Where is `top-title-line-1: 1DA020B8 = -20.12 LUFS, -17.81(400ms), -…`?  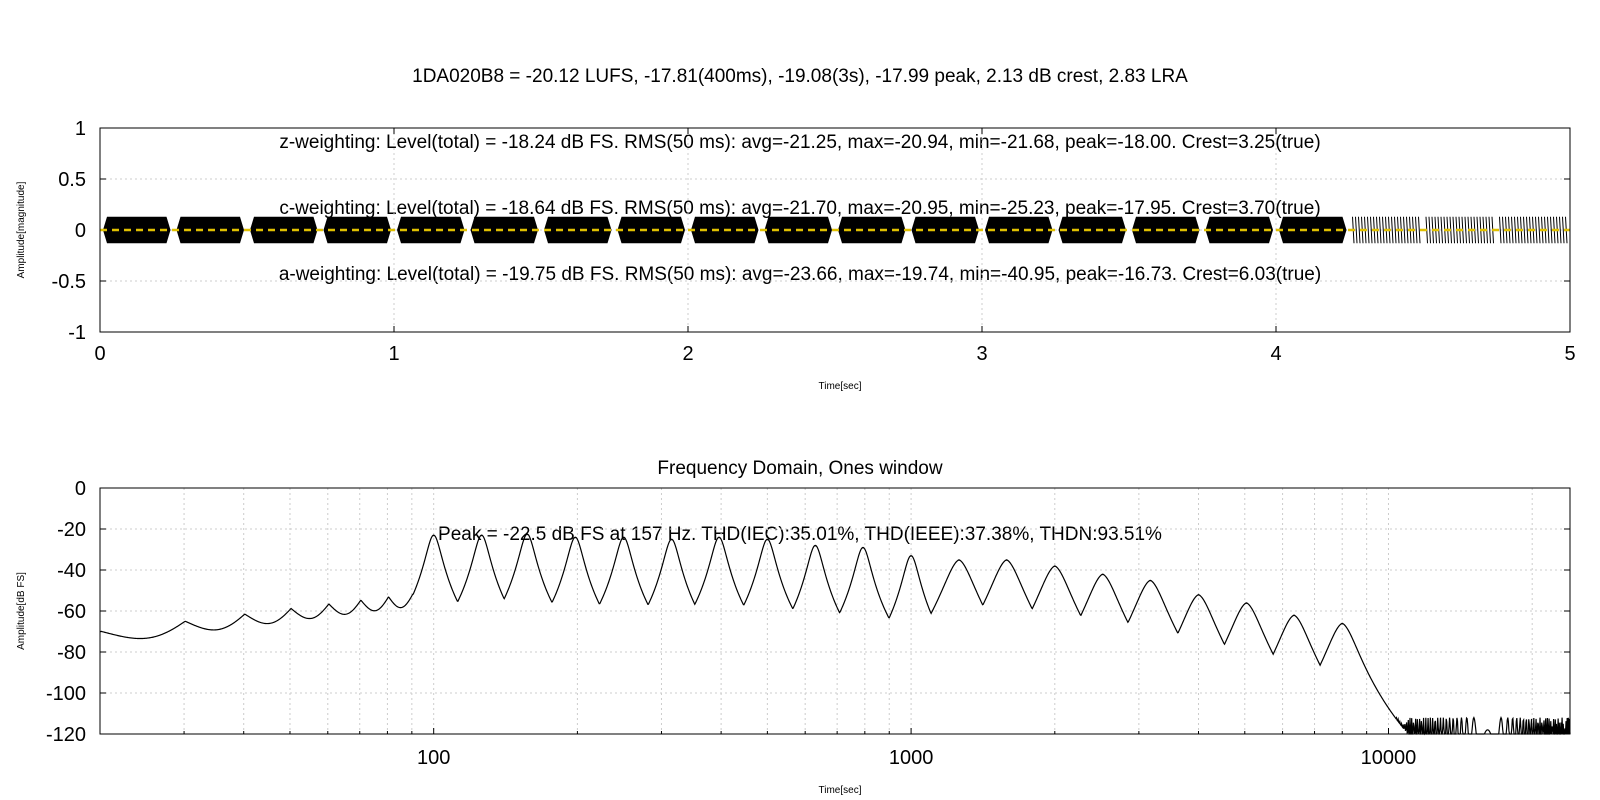
top-title-line-1: 1DA020B8 = -20.12 LUFS, -17.81(400ms), -… is located at coordinates (800, 76).